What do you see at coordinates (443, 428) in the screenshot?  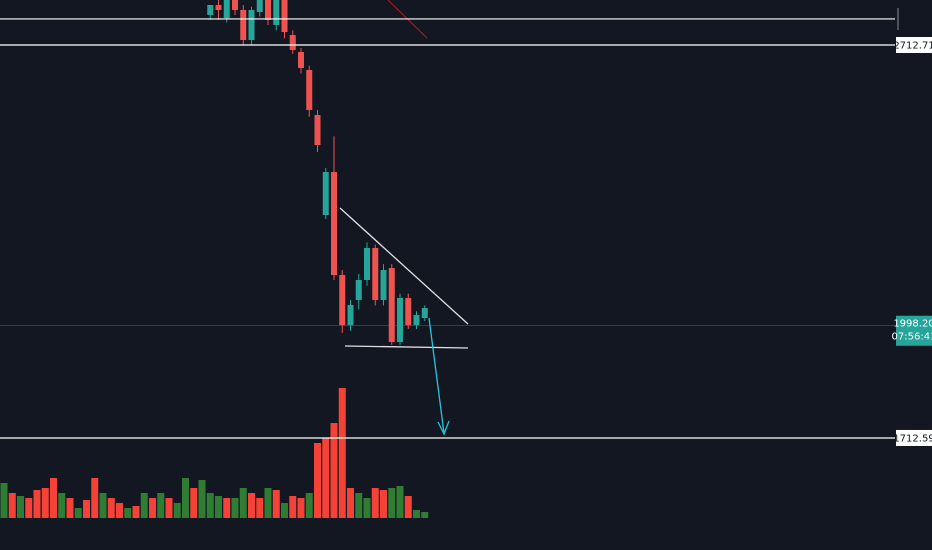 I see `arrow-head` at bounding box center [443, 428].